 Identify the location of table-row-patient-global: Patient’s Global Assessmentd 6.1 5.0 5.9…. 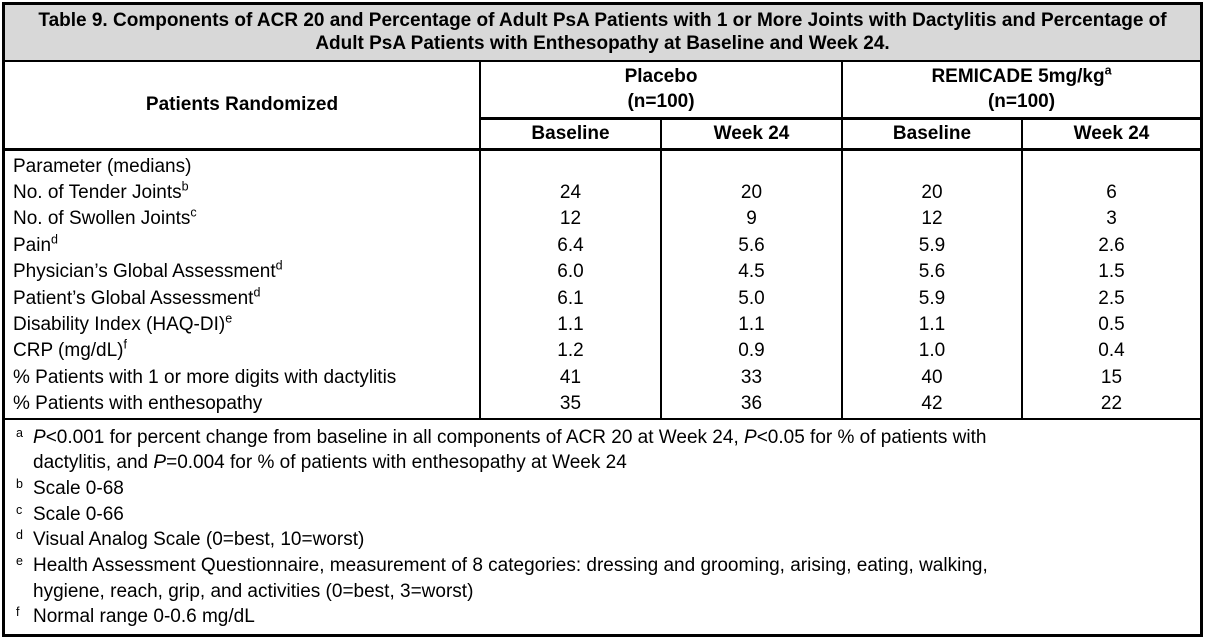
(602, 298).